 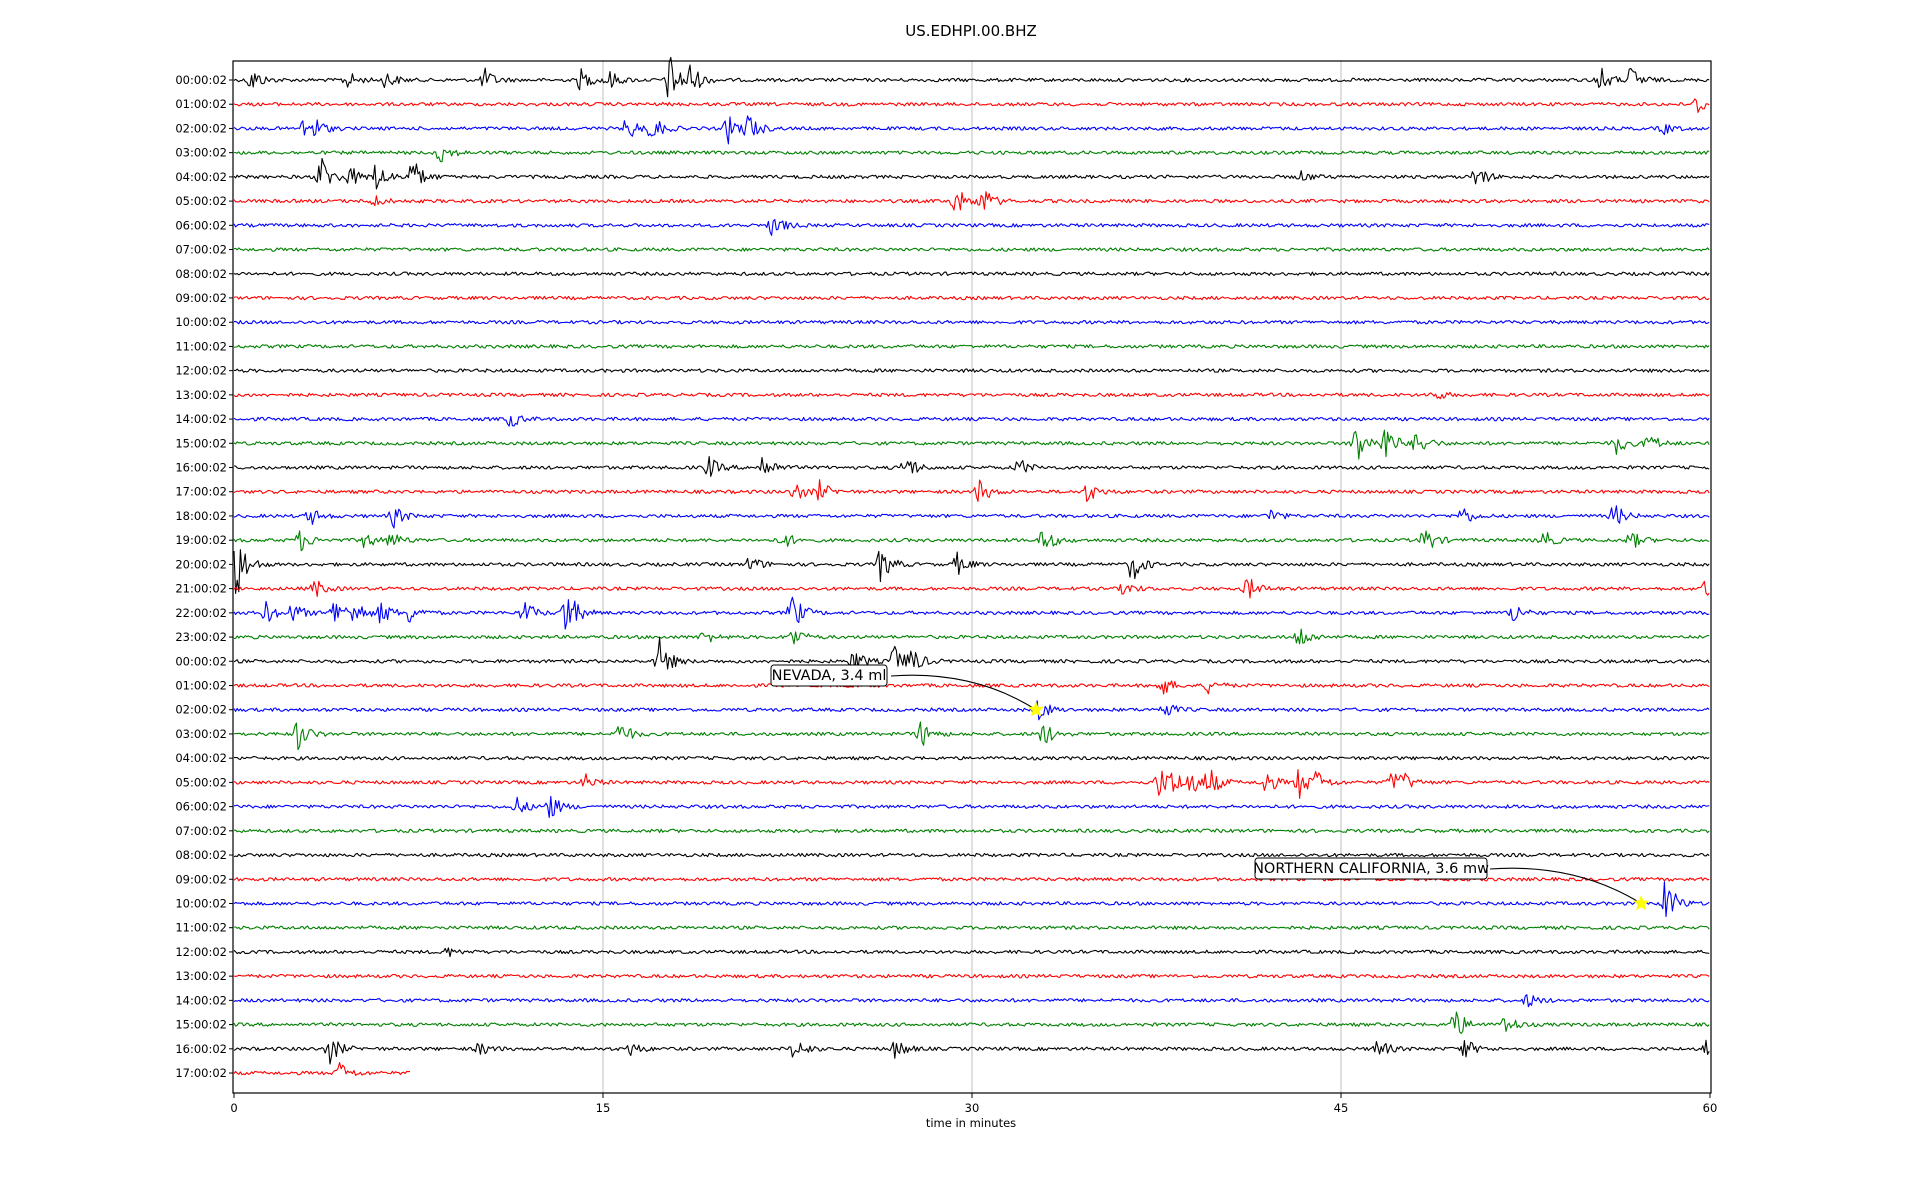 I want to click on row-time-label: 21:00:02, so click(x=201, y=589).